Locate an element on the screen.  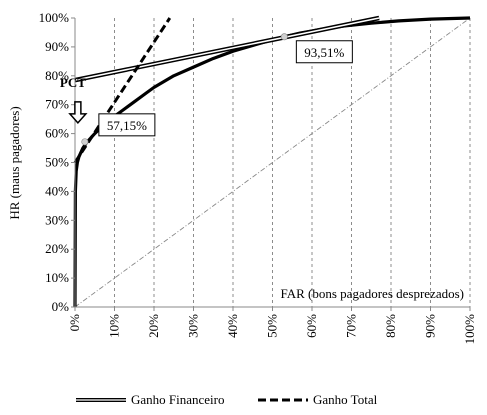
x-axis-label: FAR (bons pagadores desprezados) is located at coordinates (372, 293).